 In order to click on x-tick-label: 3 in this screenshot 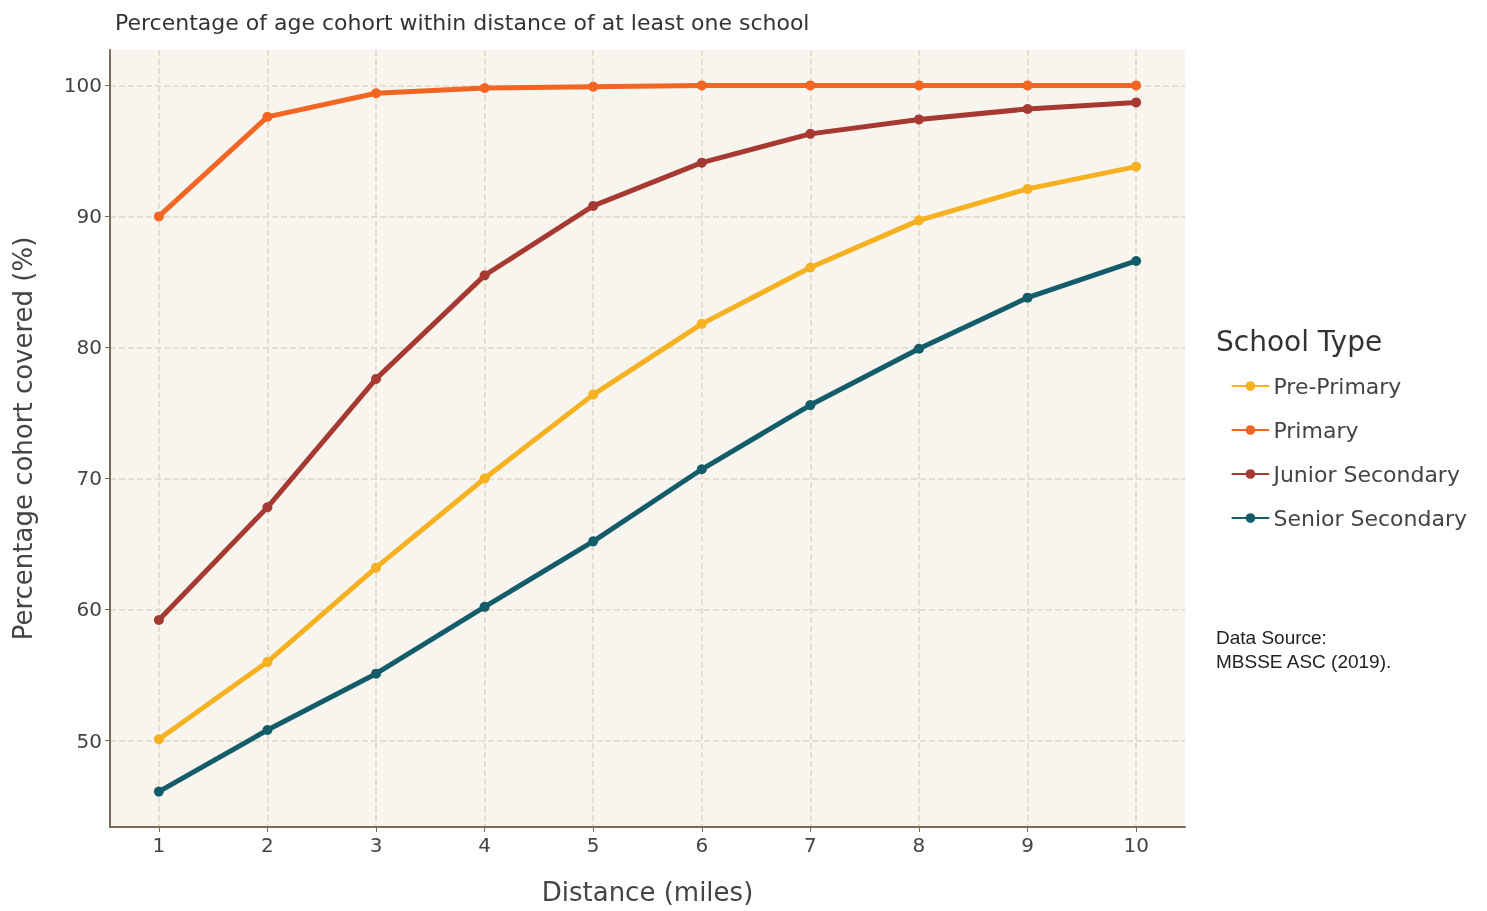, I will do `click(376, 845)`.